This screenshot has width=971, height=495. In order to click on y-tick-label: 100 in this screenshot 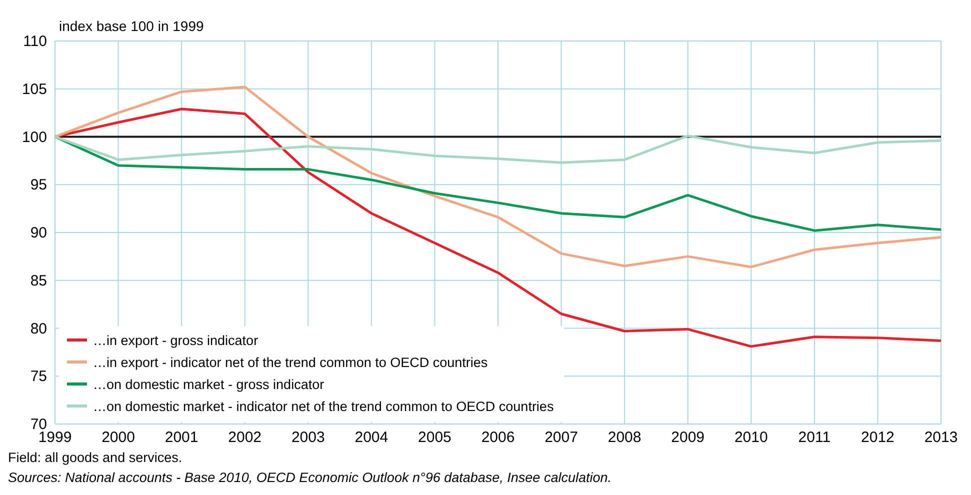, I will do `click(34, 137)`.